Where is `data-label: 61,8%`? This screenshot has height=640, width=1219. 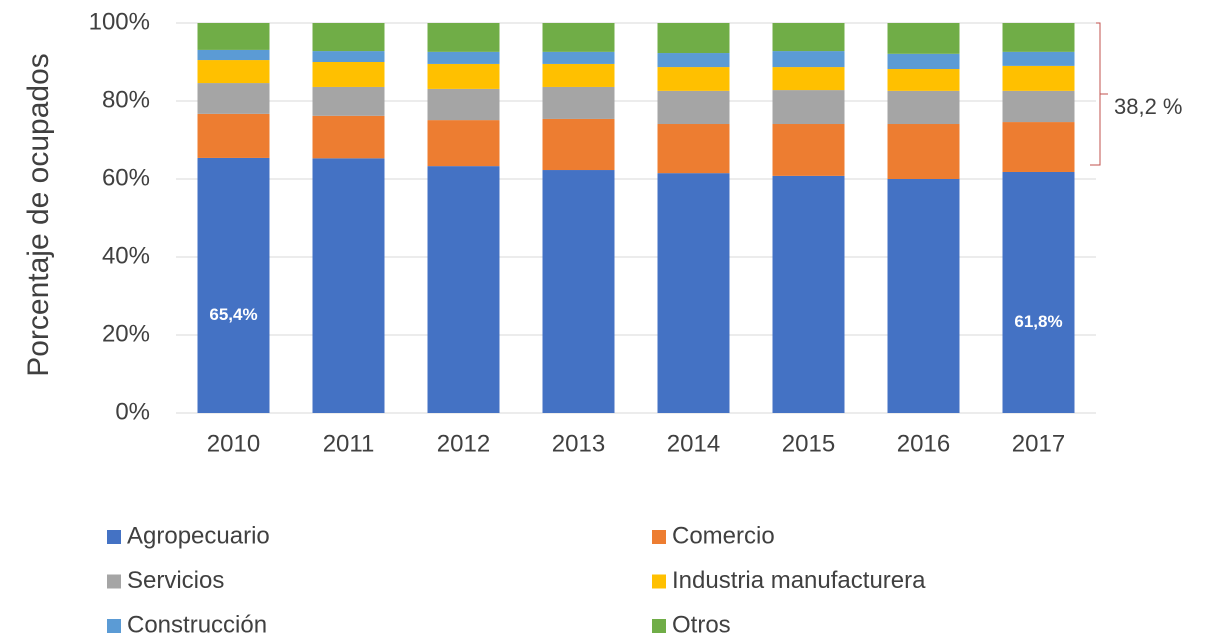 data-label: 61,8% is located at coordinates (1038, 321).